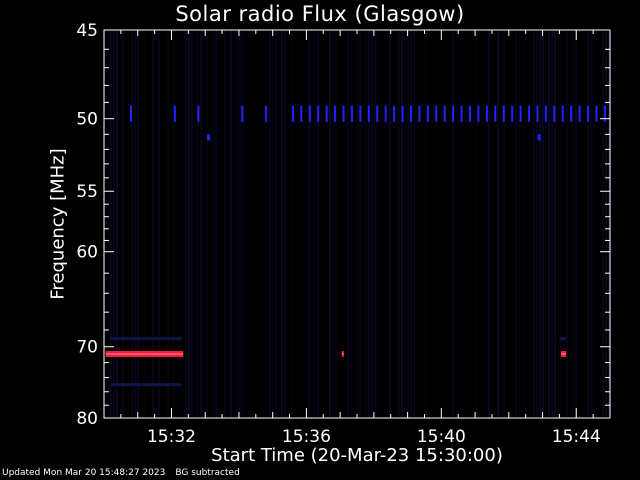 This screenshot has height=480, width=640. I want to click on background-note: BG subtracted, so click(207, 473).